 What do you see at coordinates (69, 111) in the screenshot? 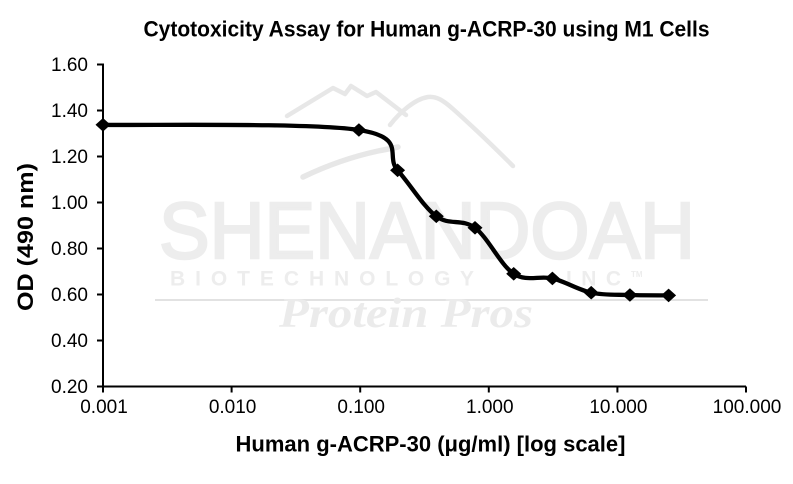
I see `svg-text: 1.40` at bounding box center [69, 111].